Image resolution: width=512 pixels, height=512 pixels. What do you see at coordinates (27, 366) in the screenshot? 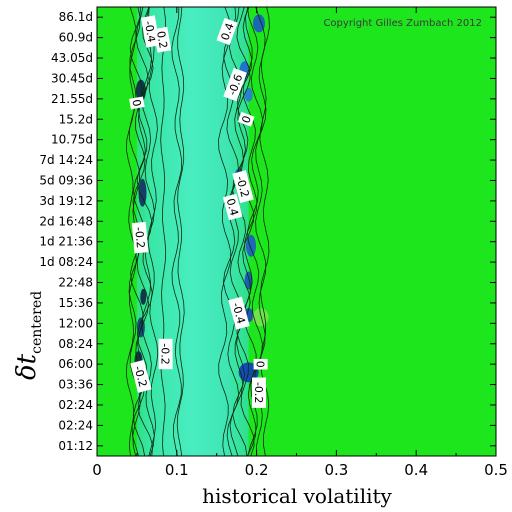
I see `y-axis-title-main: δt` at bounding box center [27, 366].